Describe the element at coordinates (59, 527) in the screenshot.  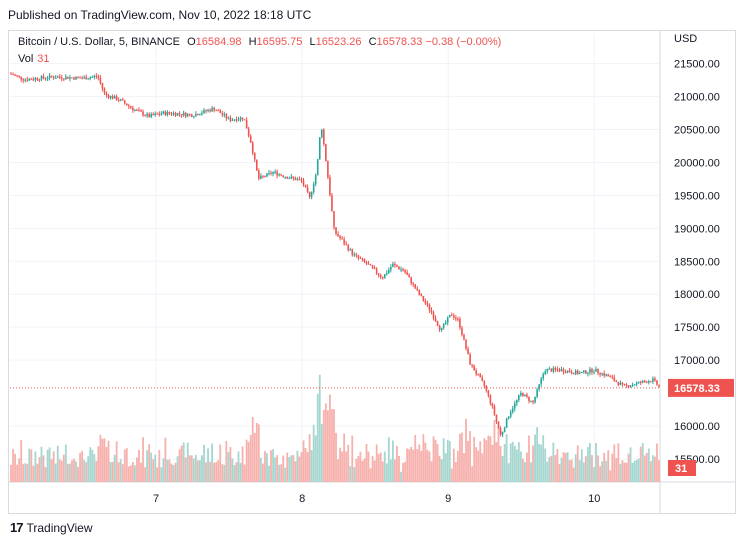
I see `brand-name: TradingView` at that location.